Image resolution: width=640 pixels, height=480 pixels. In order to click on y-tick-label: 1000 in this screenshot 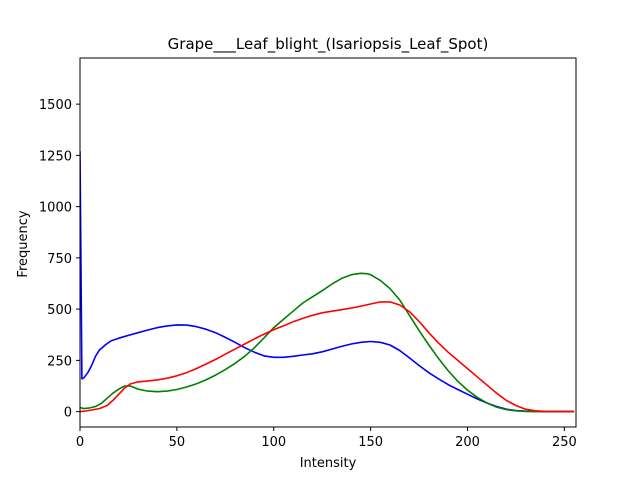, I will do `click(55, 208)`.